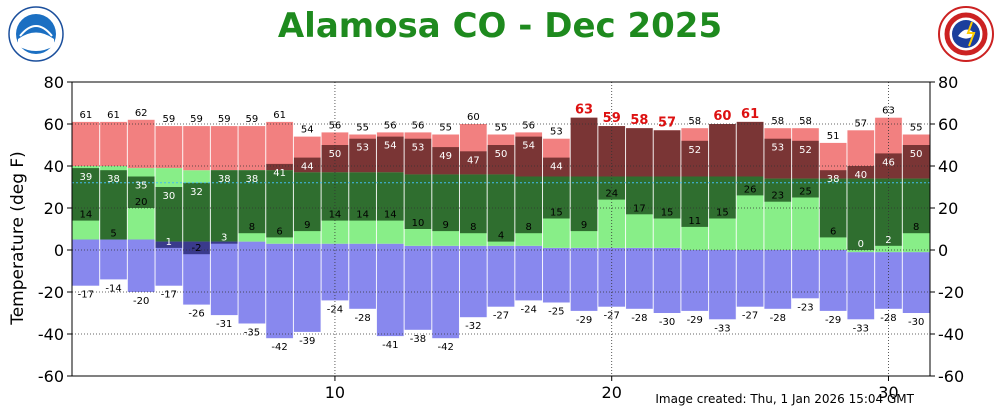 The height and width of the screenshot is (412, 1000). What do you see at coordinates (948, 82) in the screenshot?
I see `y-tick-label-right: 80` at bounding box center [948, 82].